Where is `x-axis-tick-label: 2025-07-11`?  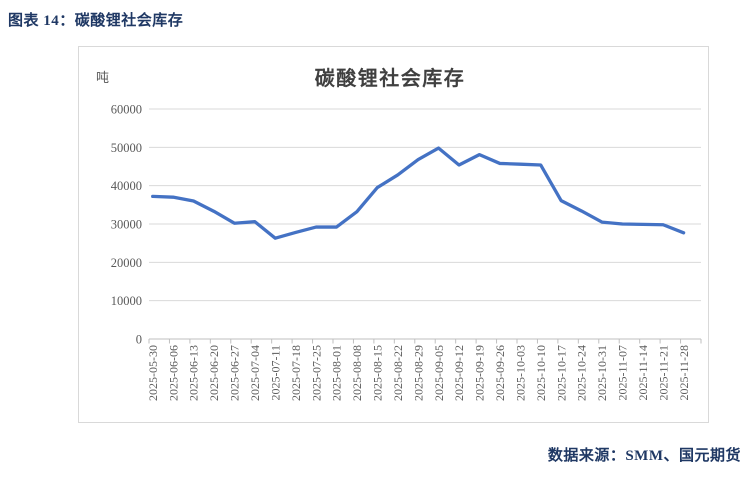
x-axis-tick-label: 2025-07-11 is located at coordinates (275, 373).